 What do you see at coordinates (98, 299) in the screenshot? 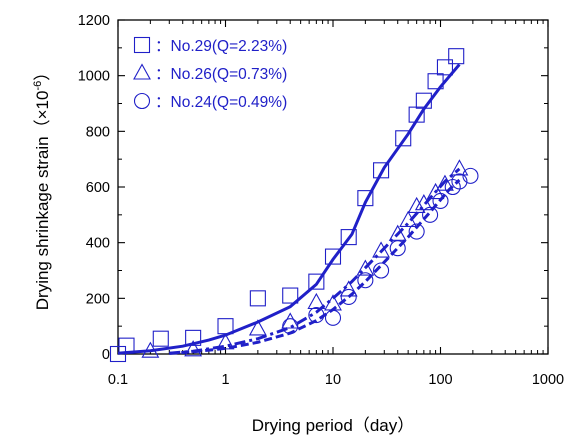
I see `y-tick-label: 200` at bounding box center [98, 299].